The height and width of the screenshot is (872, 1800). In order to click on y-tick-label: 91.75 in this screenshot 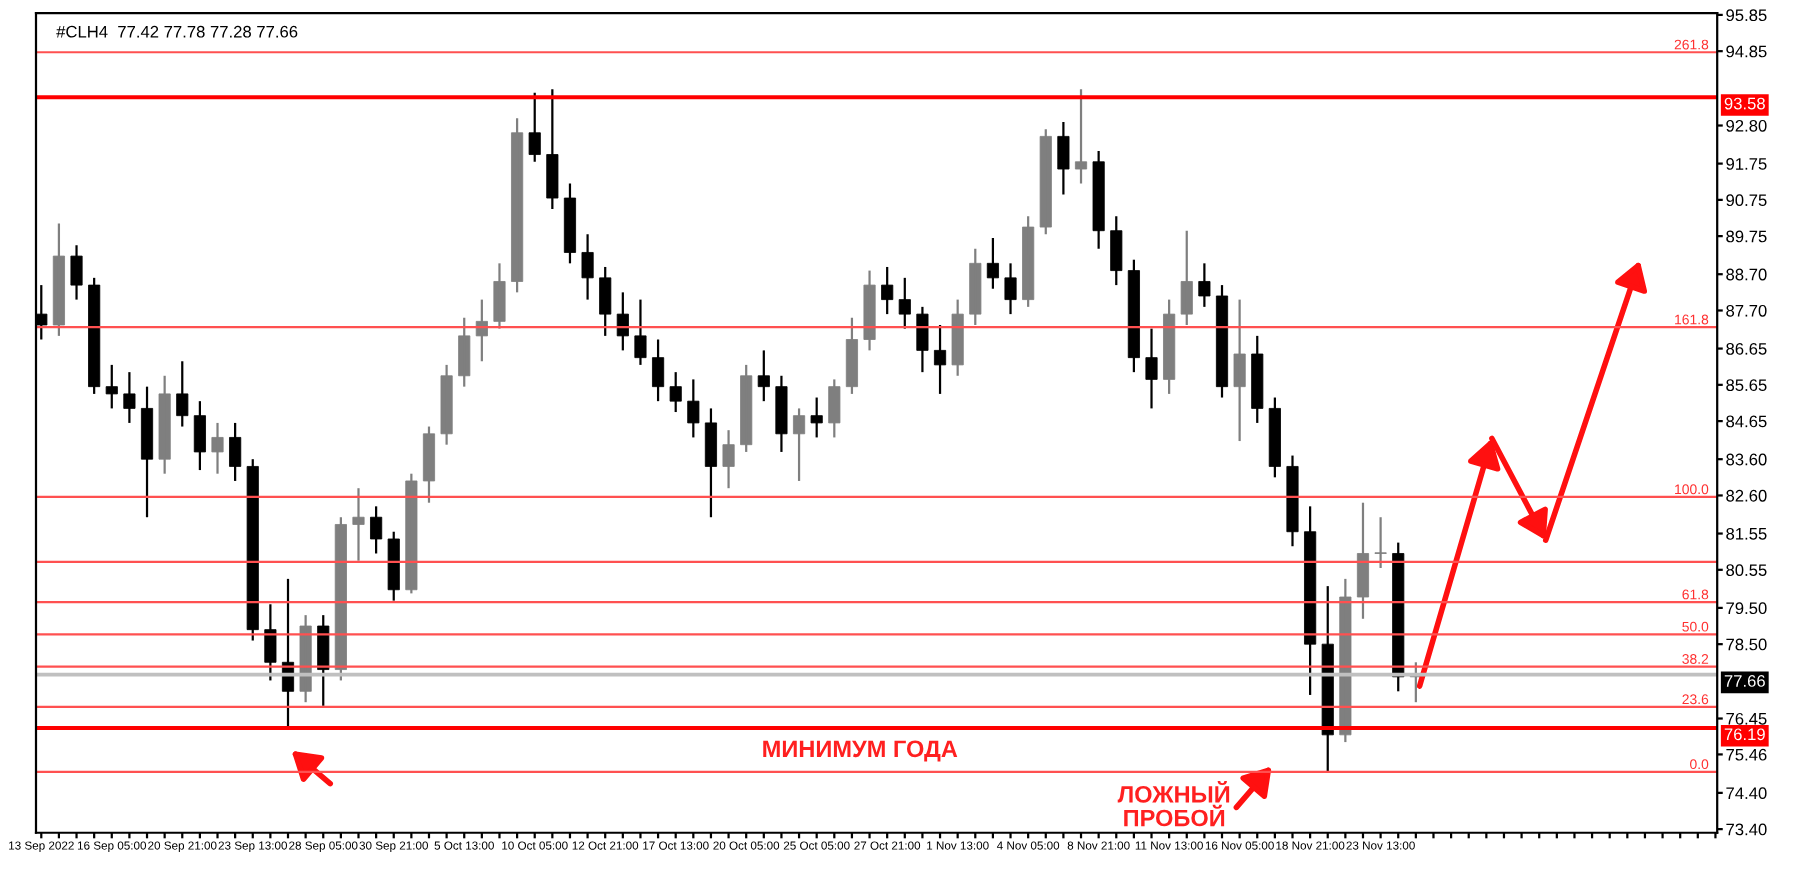, I will do `click(1746, 164)`.